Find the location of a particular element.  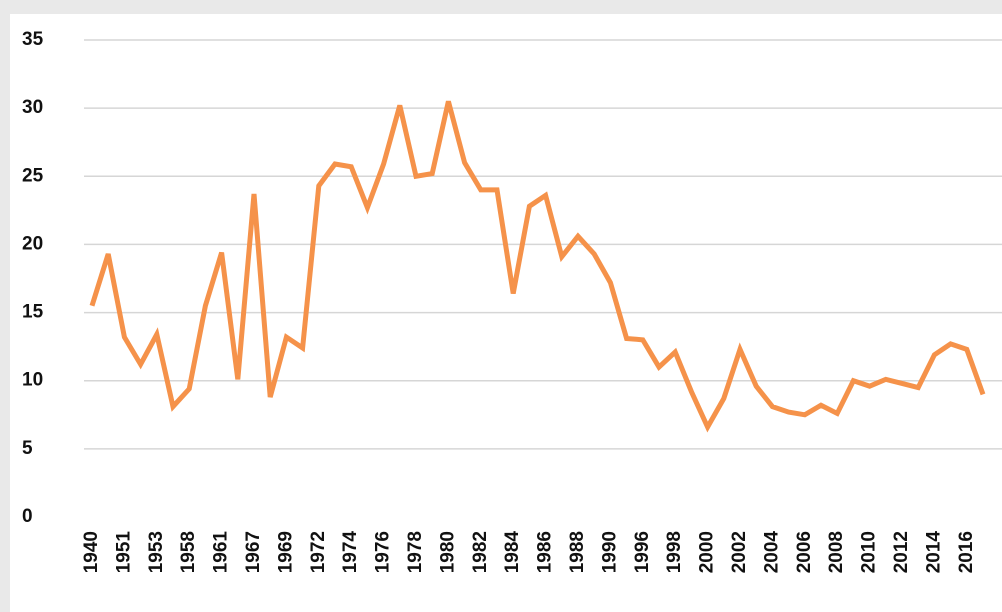

x-tick-label: 2012 is located at coordinates (901, 552).